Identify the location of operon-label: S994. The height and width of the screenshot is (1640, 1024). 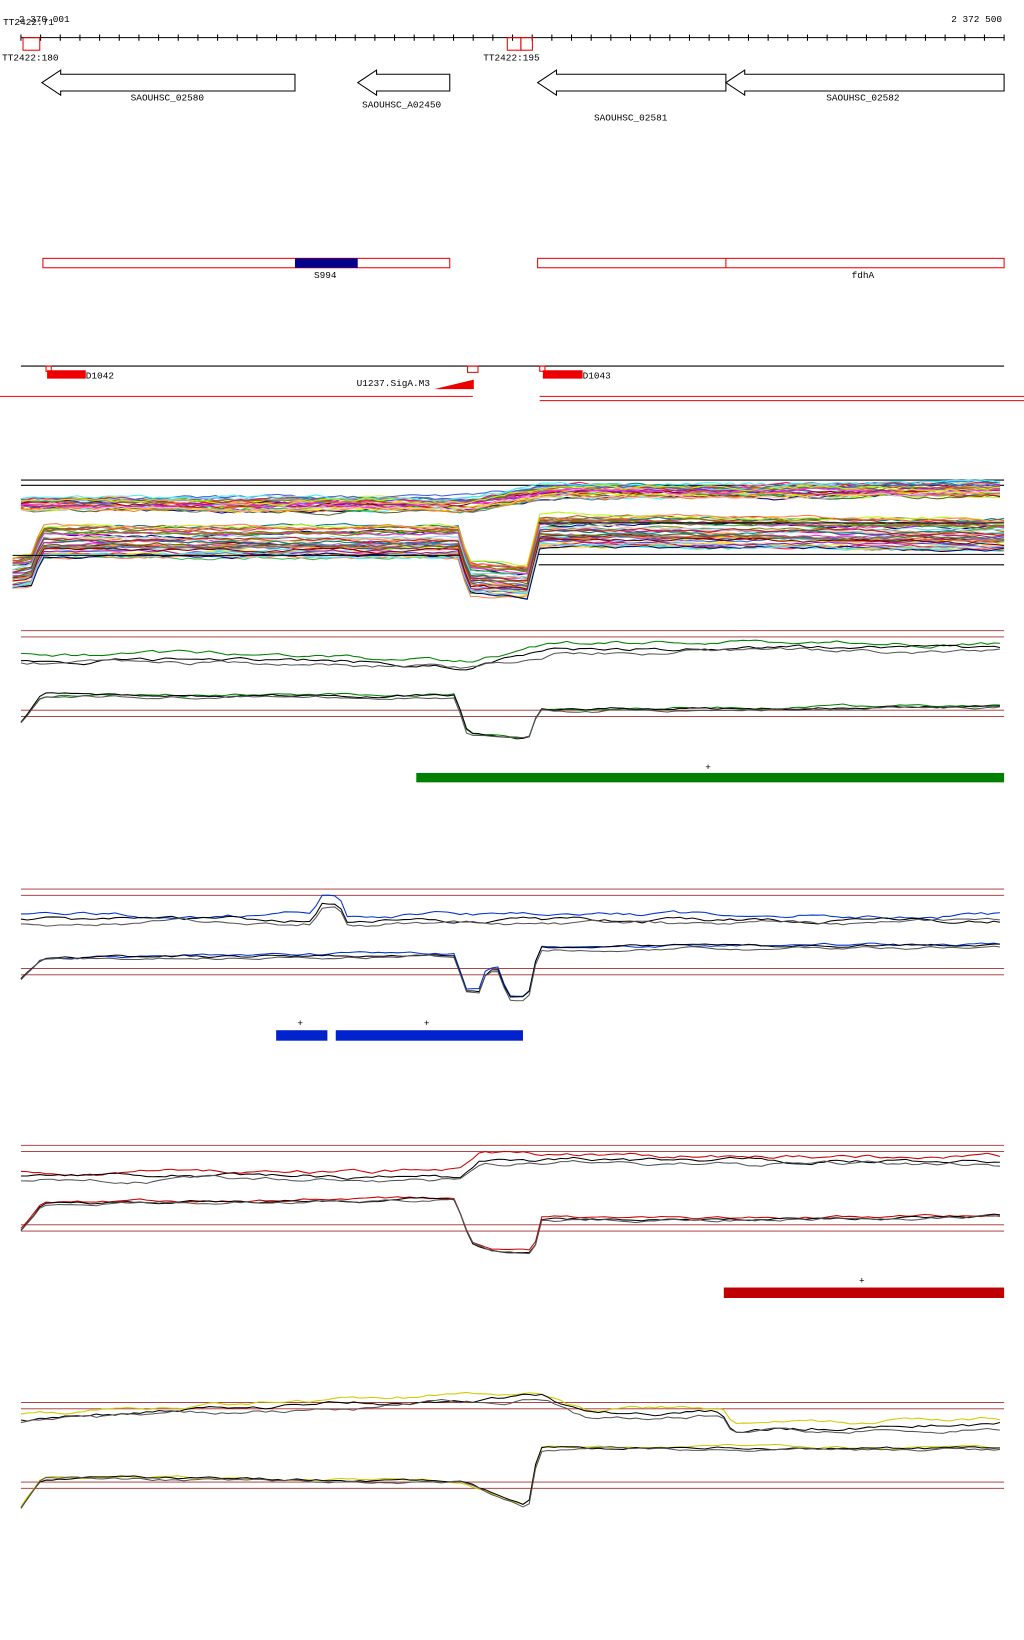
(325, 275).